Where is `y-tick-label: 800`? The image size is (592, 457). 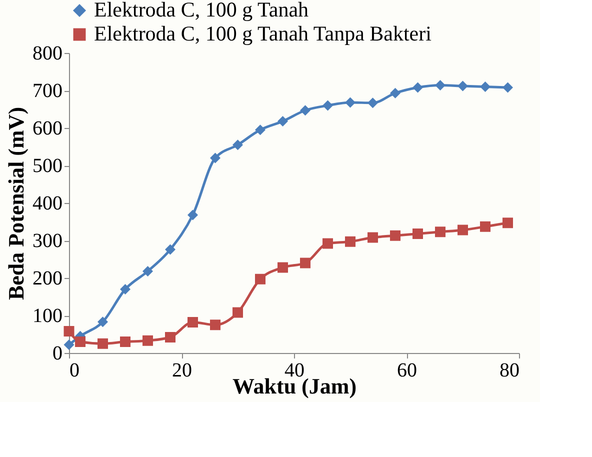
y-tick-label: 800 is located at coordinates (47, 53).